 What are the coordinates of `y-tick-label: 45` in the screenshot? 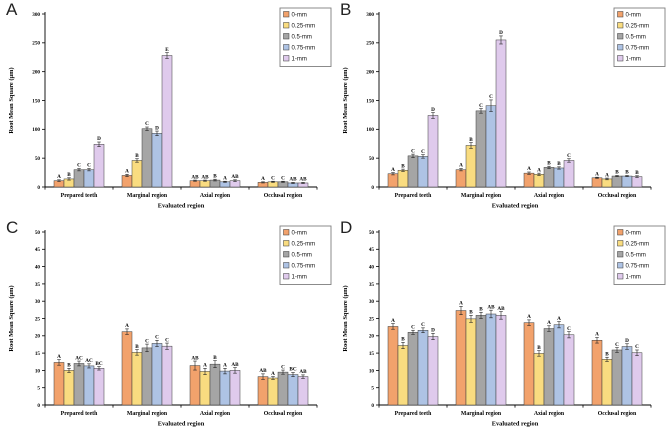 It's located at (38, 250).